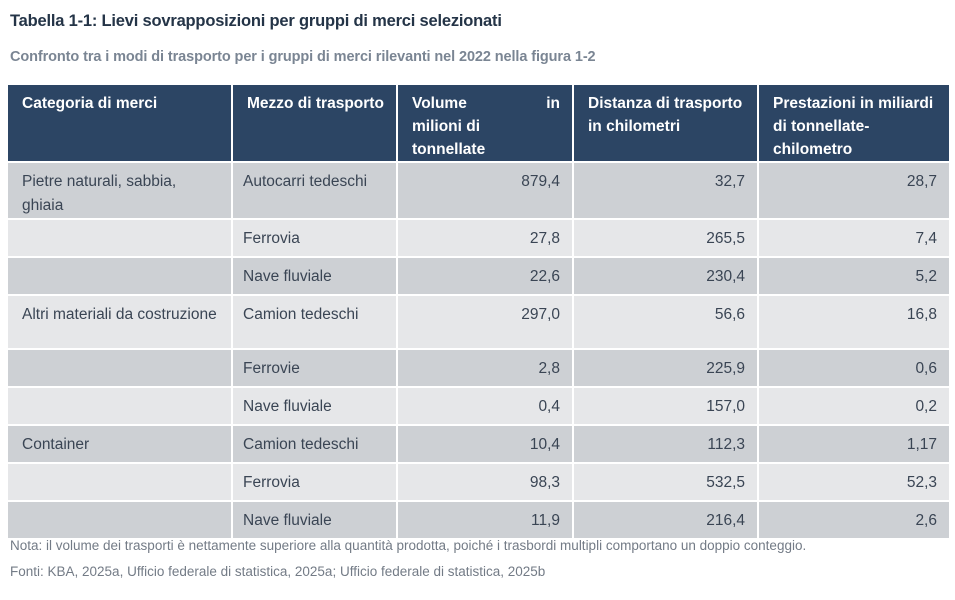 The width and height of the screenshot is (955, 600). Describe the element at coordinates (666, 275) in the screenshot. I see `cell-distance: 230,4` at that location.